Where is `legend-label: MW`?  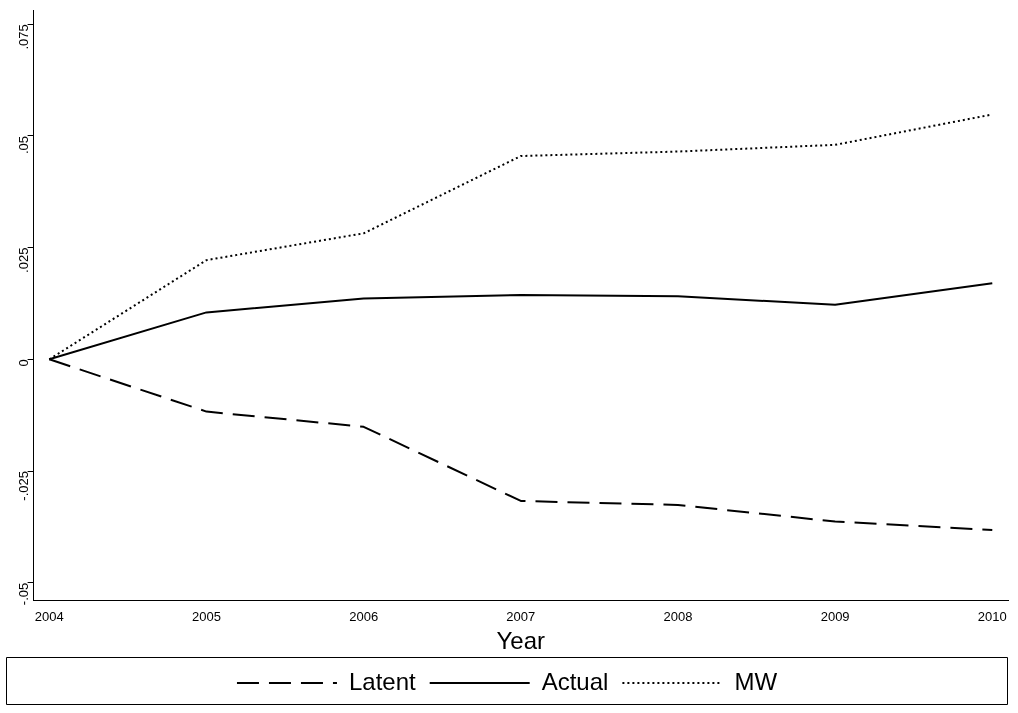 legend-label: MW is located at coordinates (756, 681).